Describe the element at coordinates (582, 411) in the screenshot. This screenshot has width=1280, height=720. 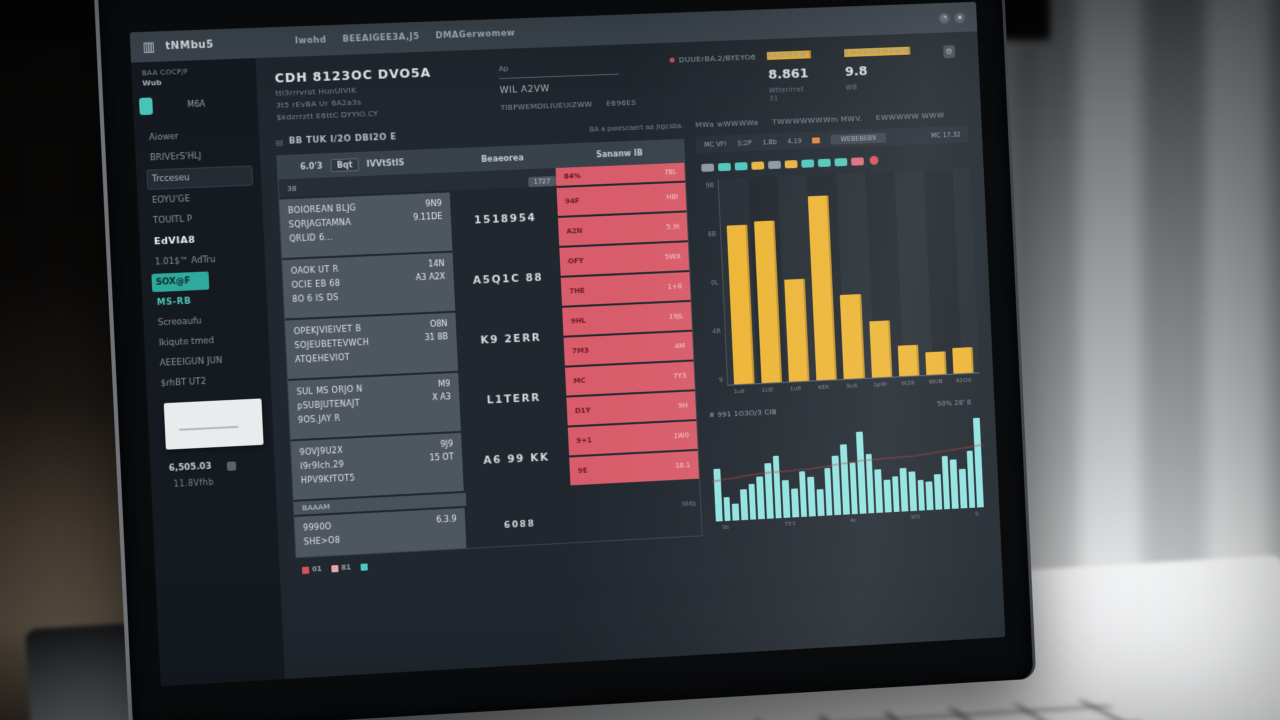
I see `alert-value: D1Y` at that location.